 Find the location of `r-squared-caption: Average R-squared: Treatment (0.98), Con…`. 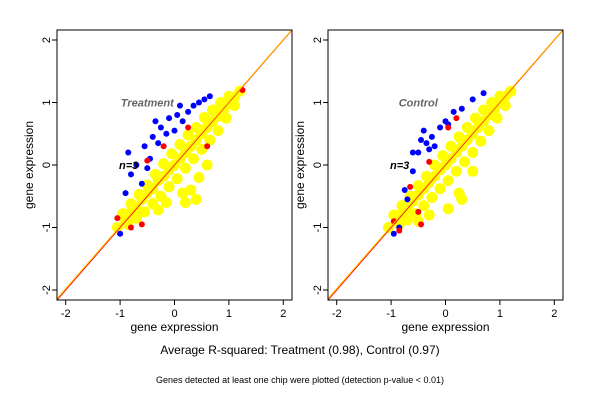

r-squared-caption: Average R-squared: Treatment (0.98), Con… is located at coordinates (300, 350).